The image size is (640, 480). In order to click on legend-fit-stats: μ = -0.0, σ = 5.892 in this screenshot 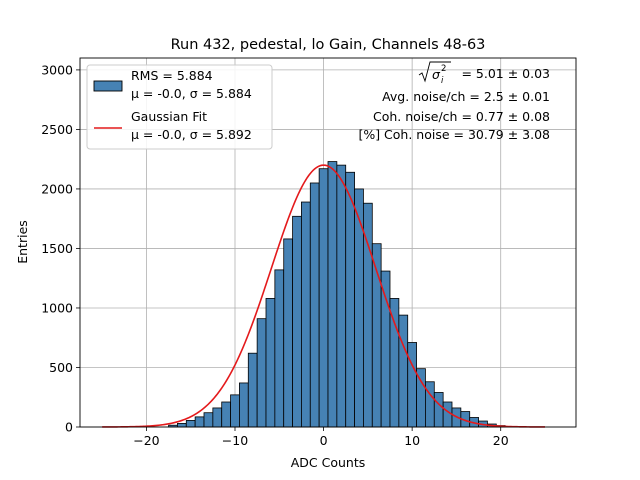, I will do `click(191, 134)`.